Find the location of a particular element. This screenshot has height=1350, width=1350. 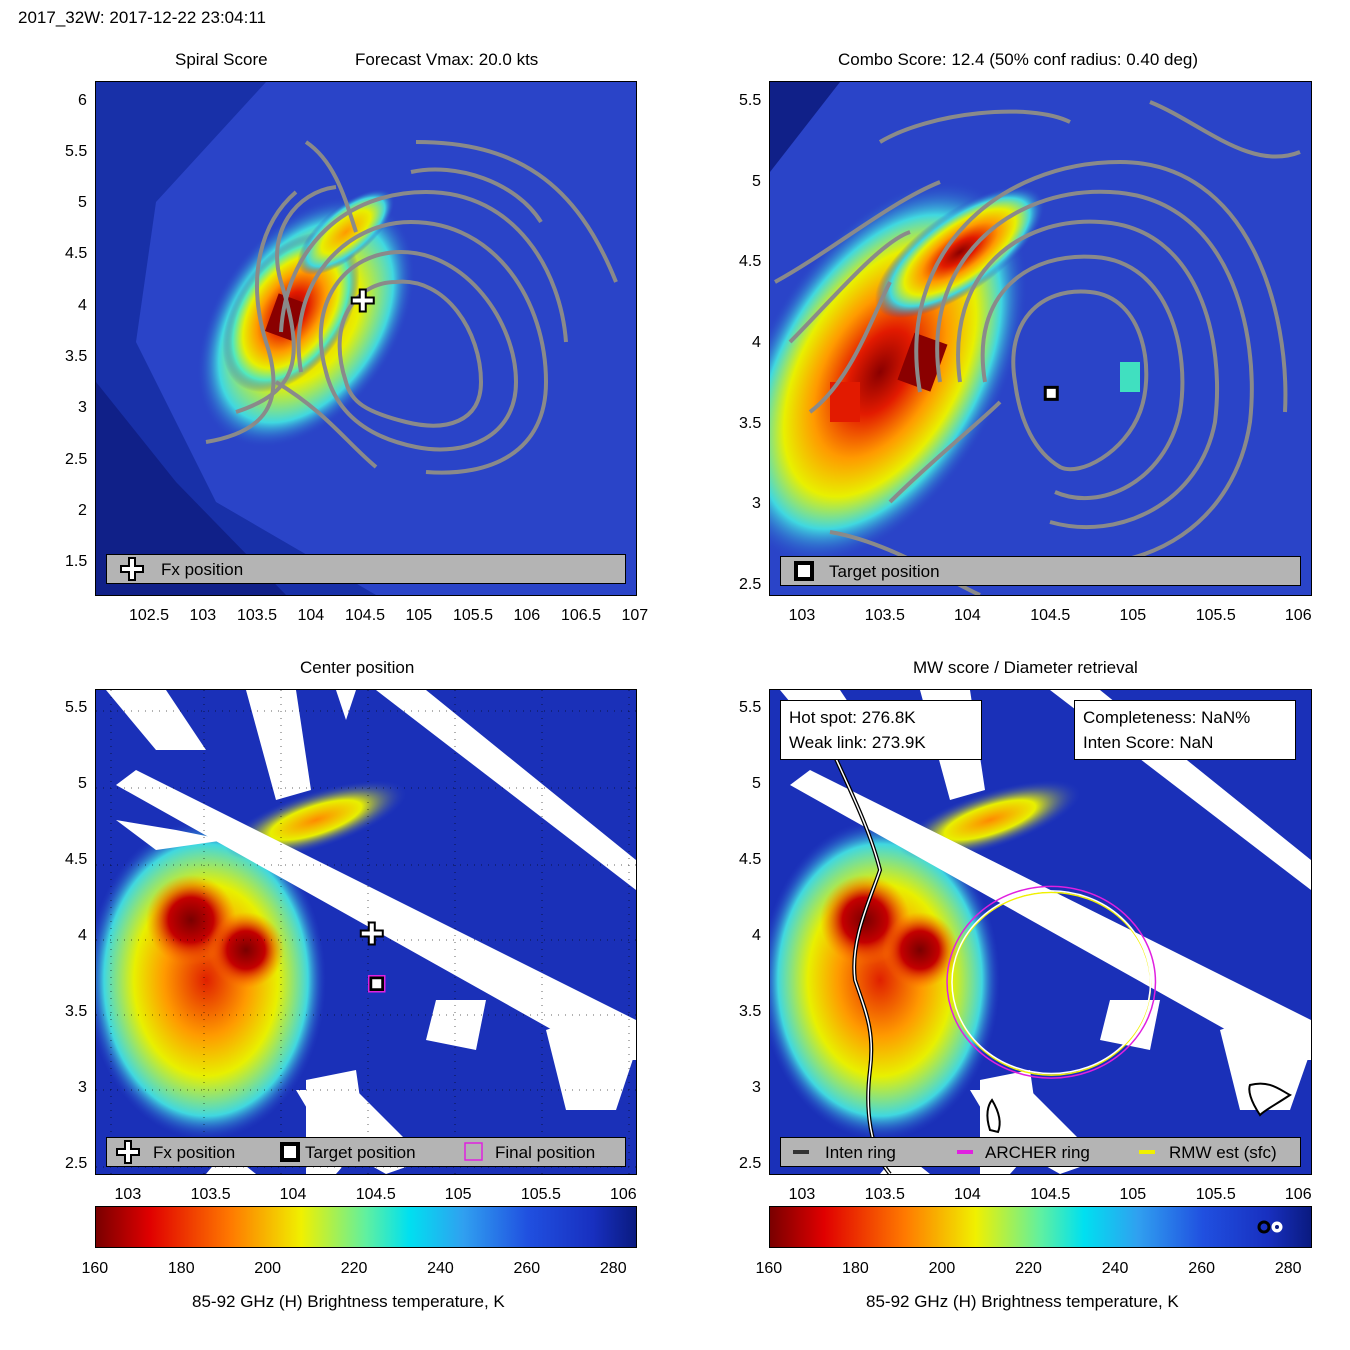

spiral-ytick-label: 3 is located at coordinates (82, 408).